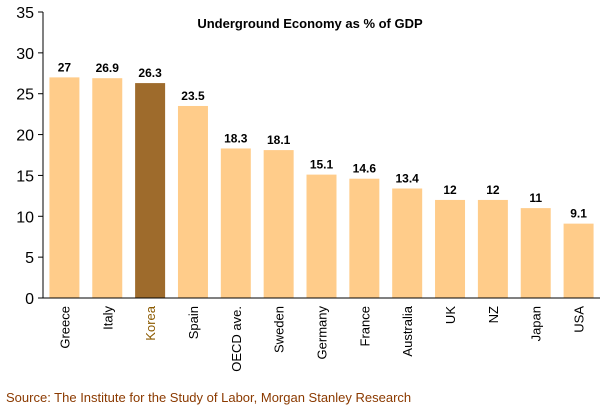  Describe the element at coordinates (236, 138) in the screenshot. I see `data-label: 18.3` at that location.